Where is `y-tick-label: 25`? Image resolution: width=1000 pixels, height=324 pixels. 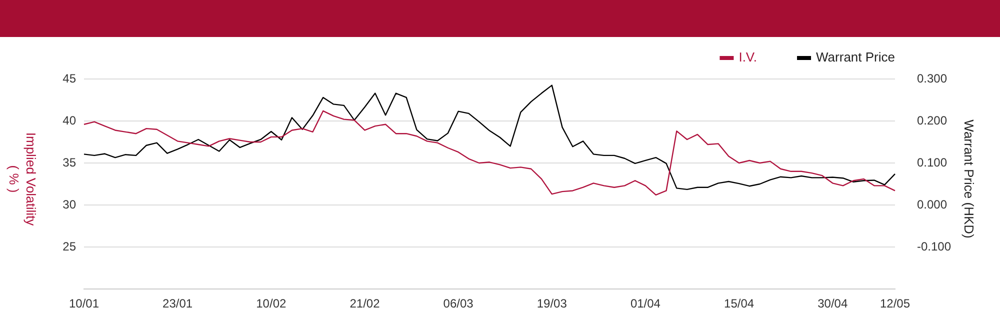 y-tick-label: 25 is located at coordinates (69, 246).